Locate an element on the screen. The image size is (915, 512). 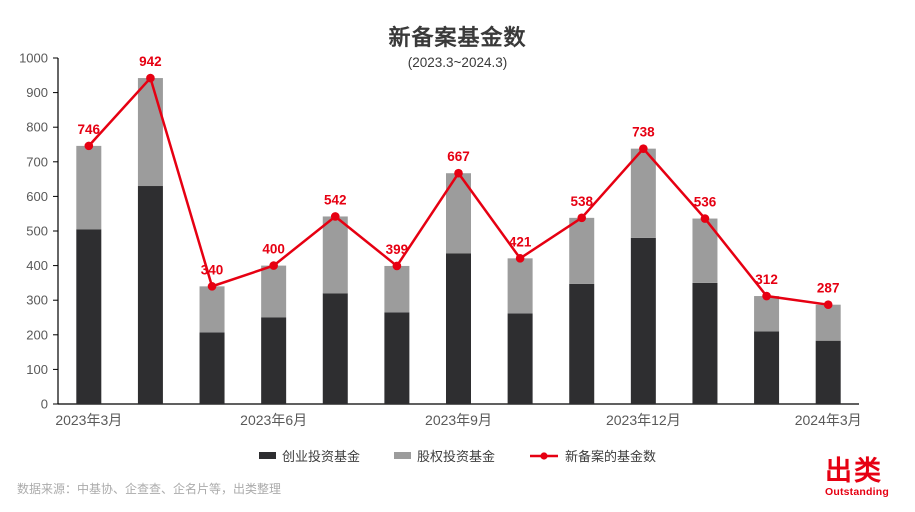
brand-logo: 出类 Outstanding is located at coordinates (857, 478).